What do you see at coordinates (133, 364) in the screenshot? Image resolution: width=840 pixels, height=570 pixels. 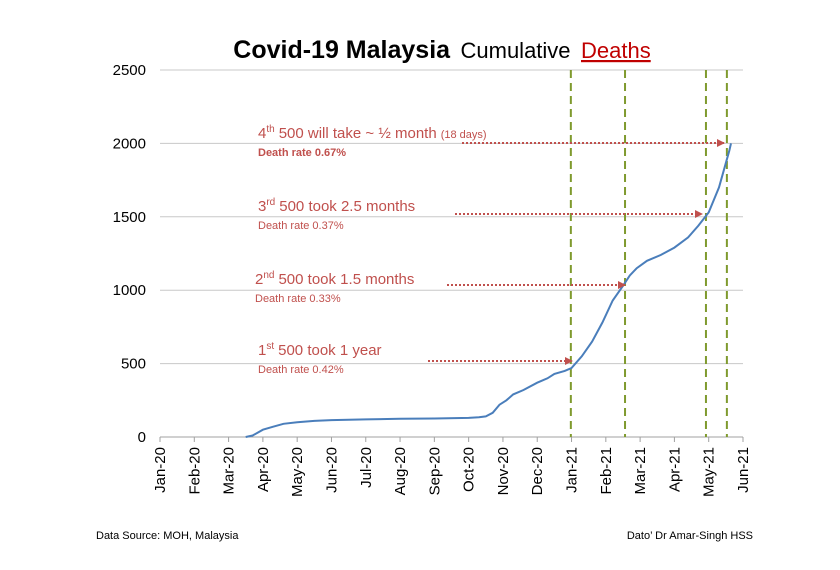 I see `y-tick-label: 500` at bounding box center [133, 364].